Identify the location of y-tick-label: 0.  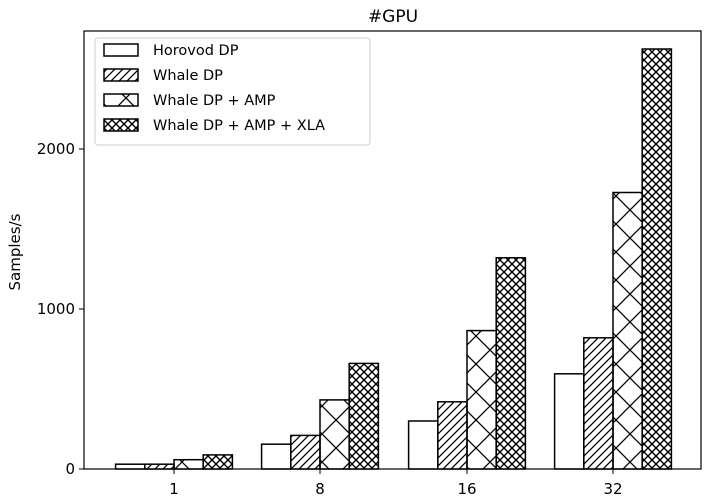
(70, 469).